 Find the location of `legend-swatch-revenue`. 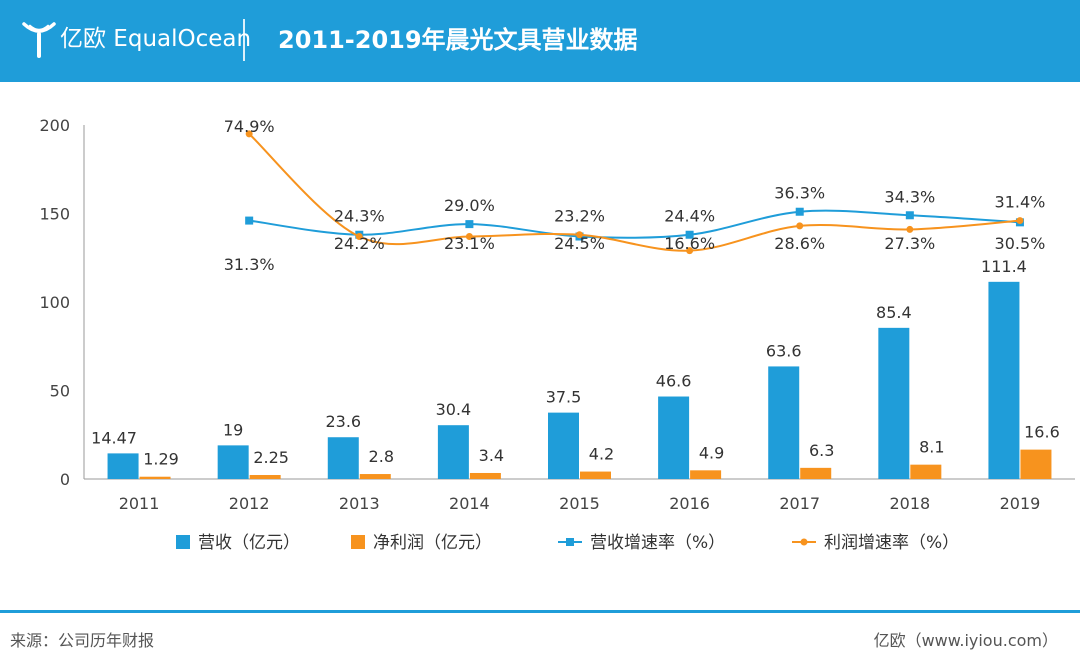

legend-swatch-revenue is located at coordinates (183, 542).